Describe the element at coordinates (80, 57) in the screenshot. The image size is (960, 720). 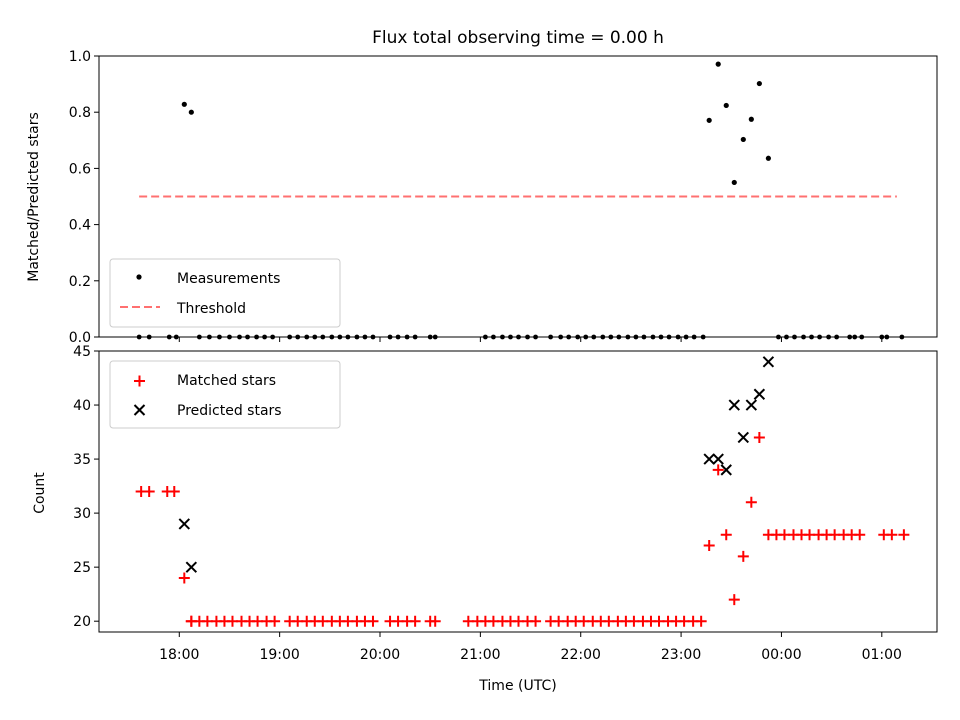
I see `ratio-y-tick-label: 1.0` at that location.